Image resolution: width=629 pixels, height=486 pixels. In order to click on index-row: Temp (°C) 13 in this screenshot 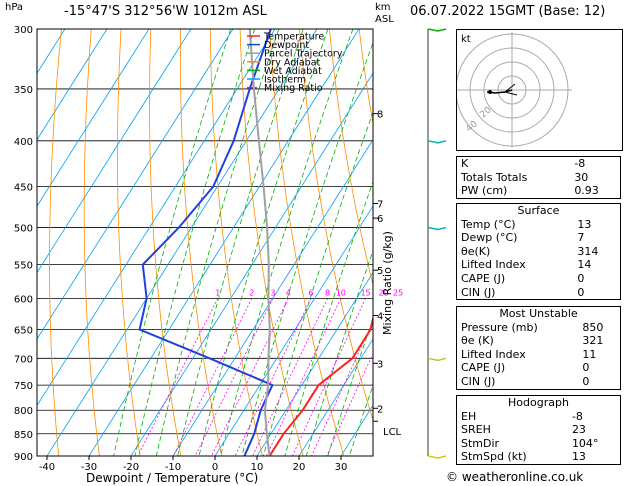, I will do `click(539, 225)`.